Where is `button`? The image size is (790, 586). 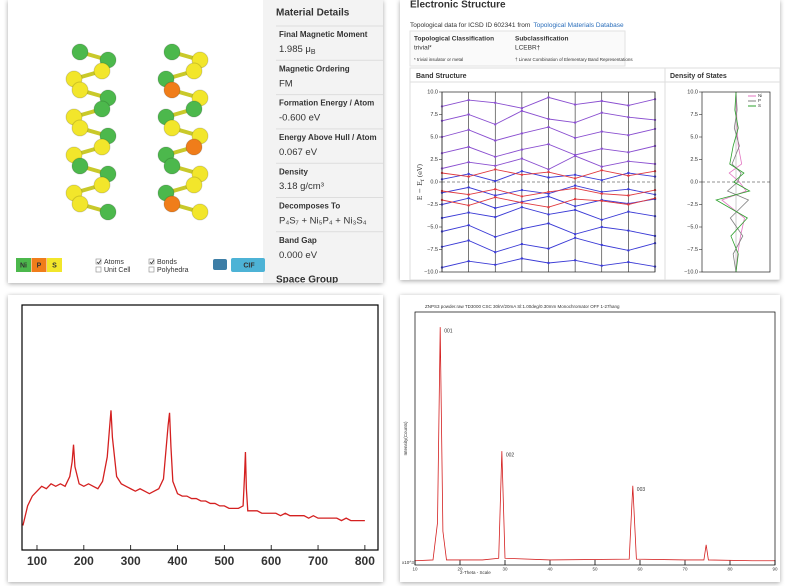
button is located at coordinates (248, 265).